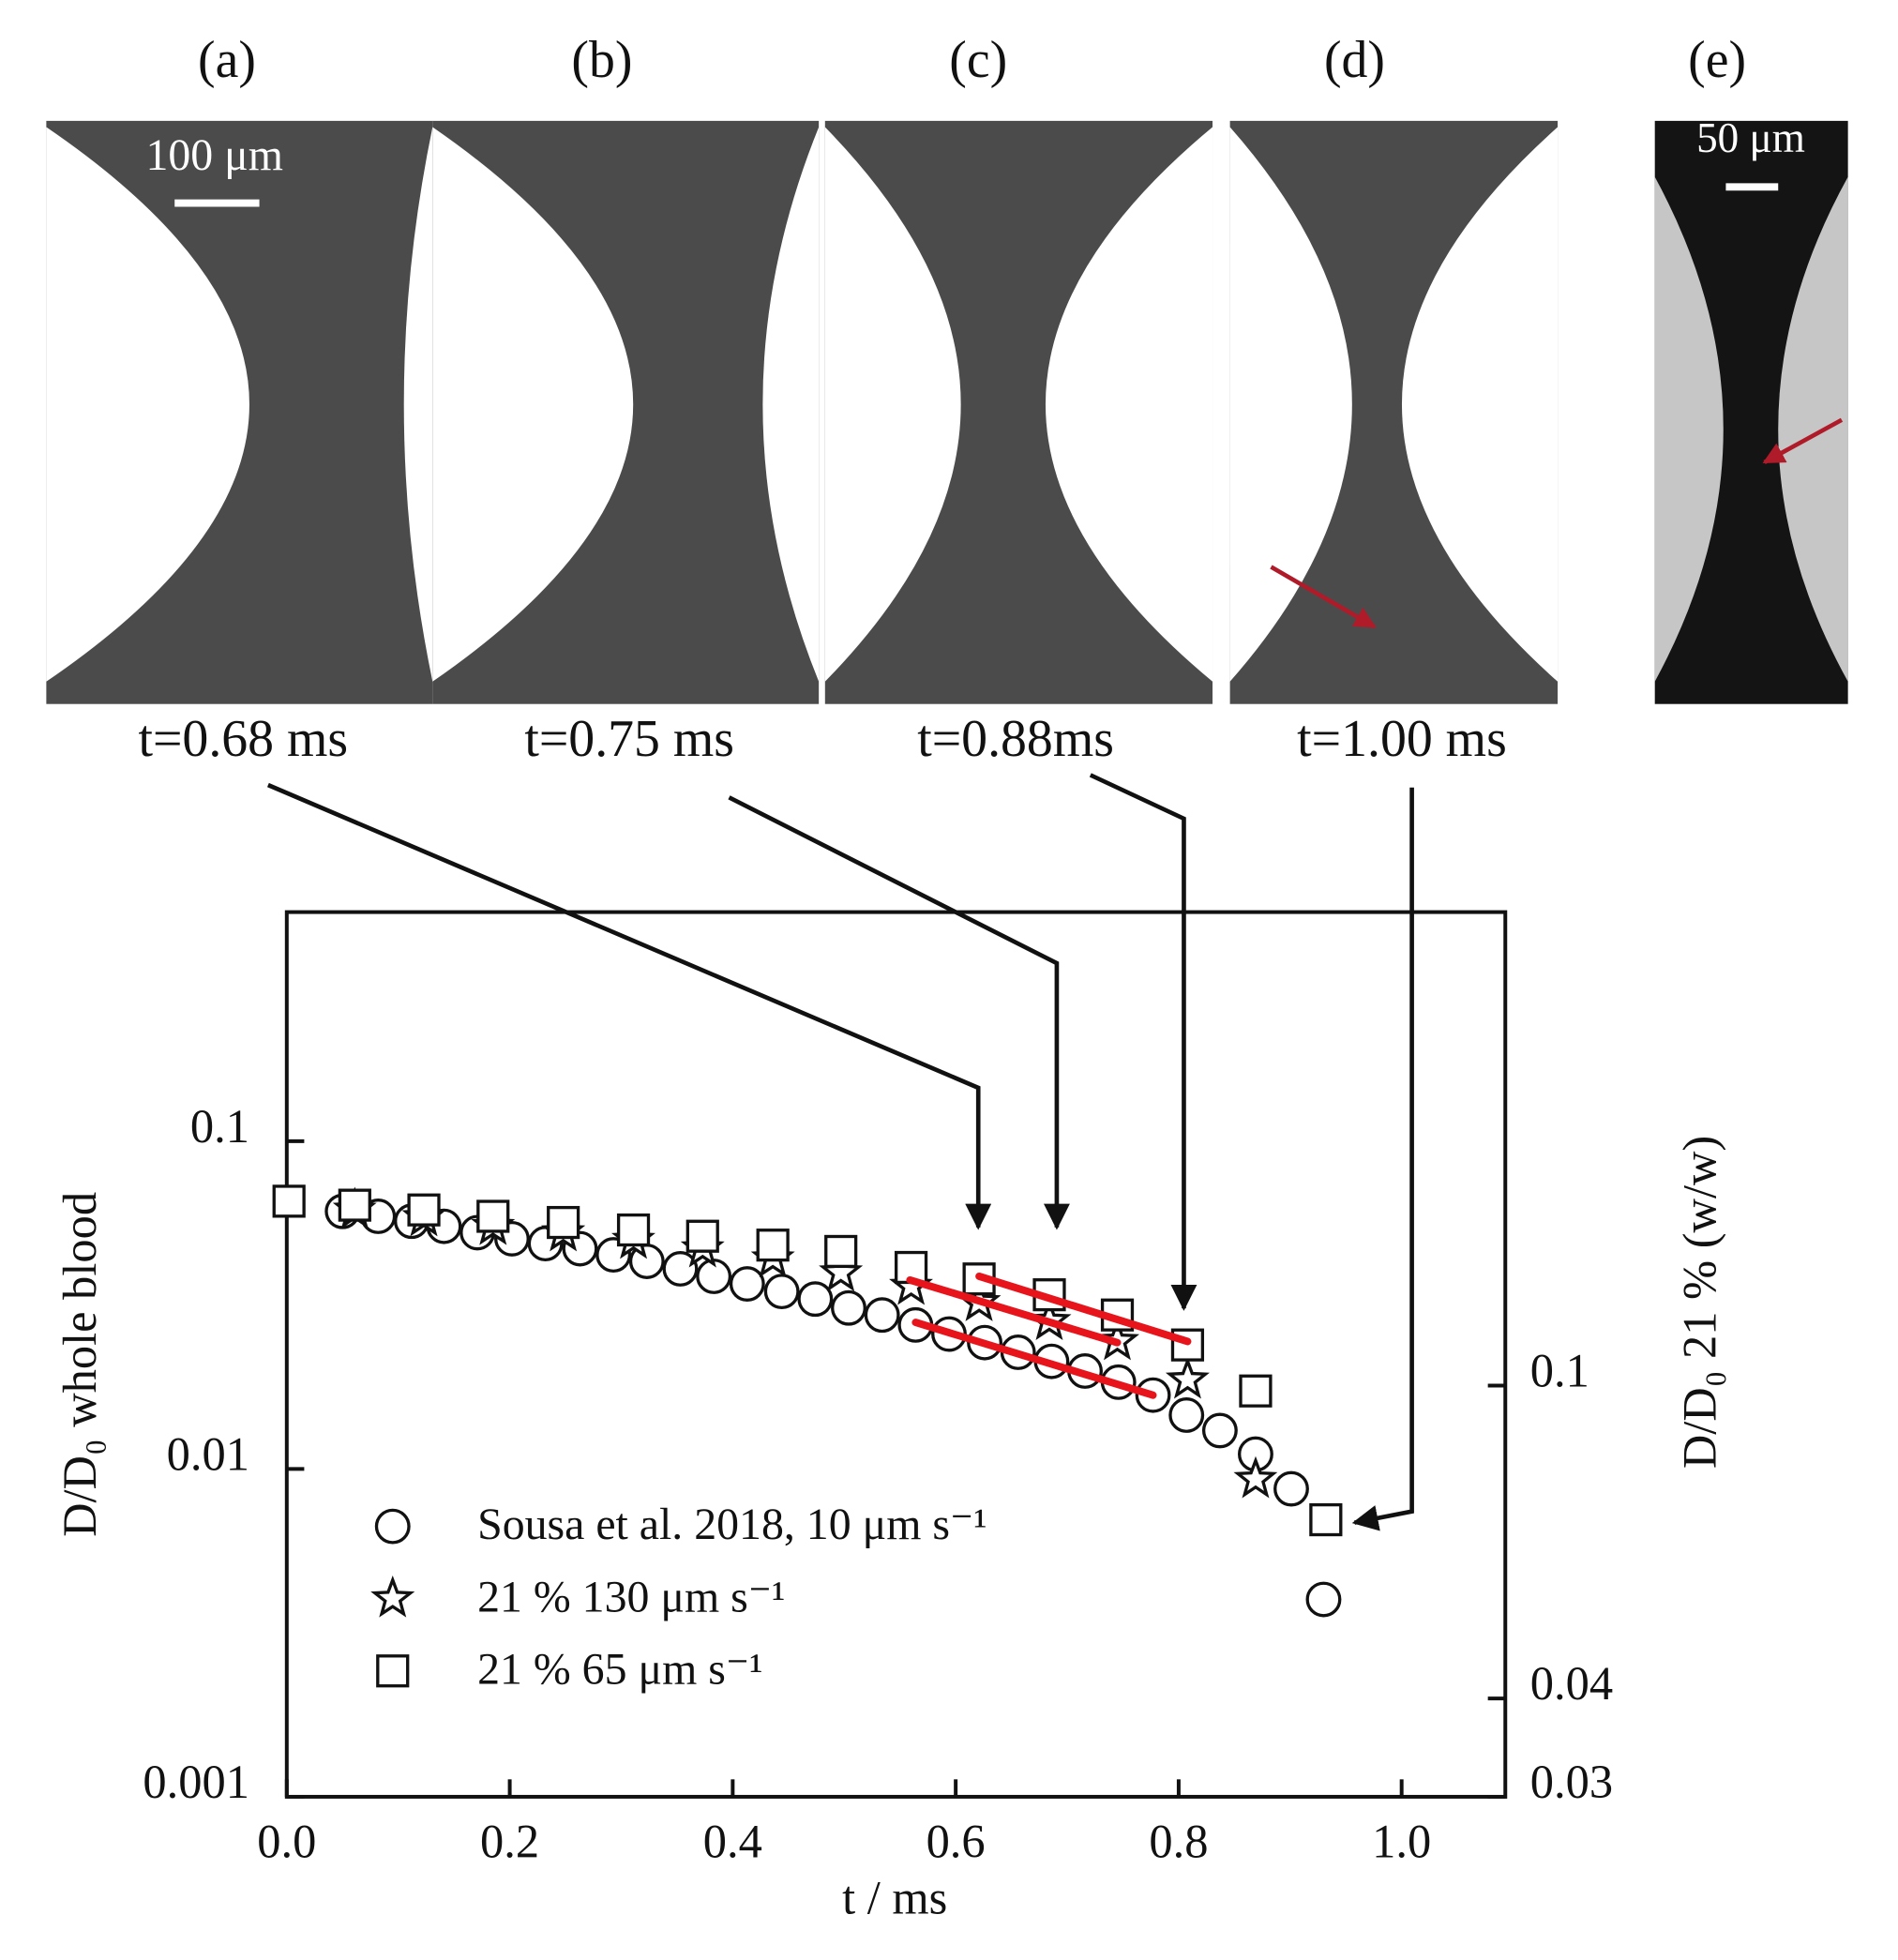 The image size is (1898, 1960). What do you see at coordinates (602, 60) in the screenshot?
I see `panel-label: (b)` at bounding box center [602, 60].